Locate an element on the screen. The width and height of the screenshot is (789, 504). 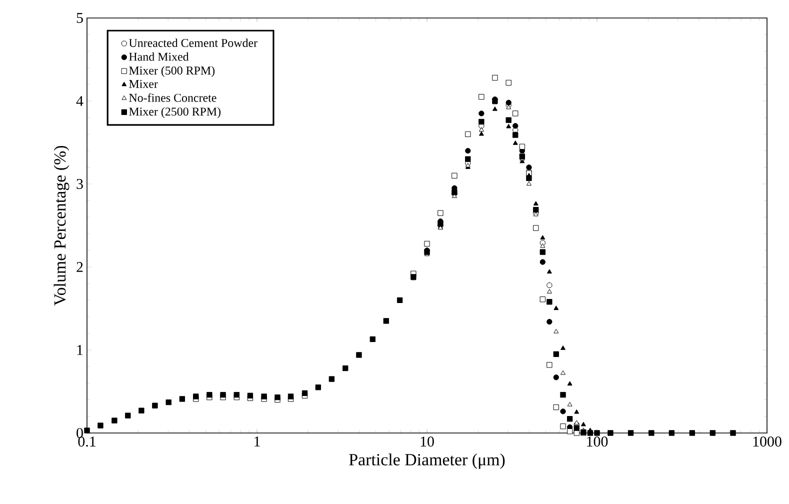
y-tick-label: 1 is located at coordinates (80, 350).